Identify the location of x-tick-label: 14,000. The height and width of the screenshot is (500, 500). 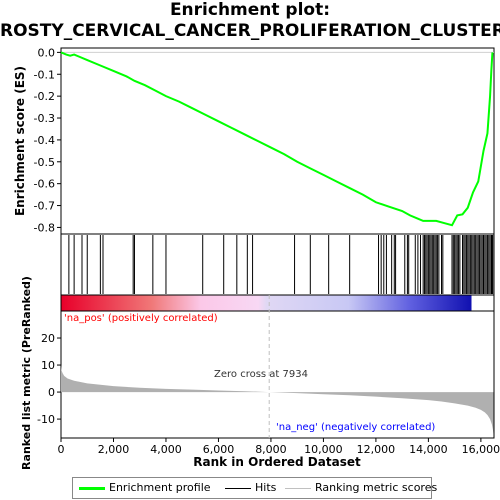
(428, 449).